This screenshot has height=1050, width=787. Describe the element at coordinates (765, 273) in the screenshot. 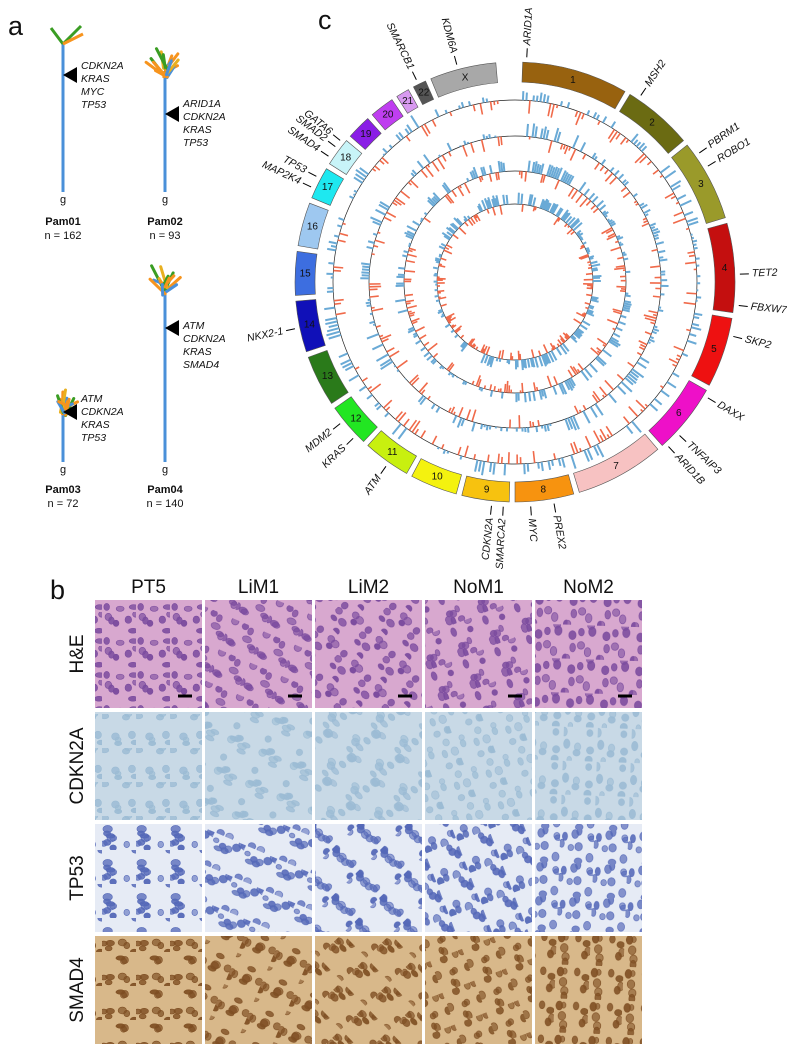

I see `gene-label: TET2` at that location.